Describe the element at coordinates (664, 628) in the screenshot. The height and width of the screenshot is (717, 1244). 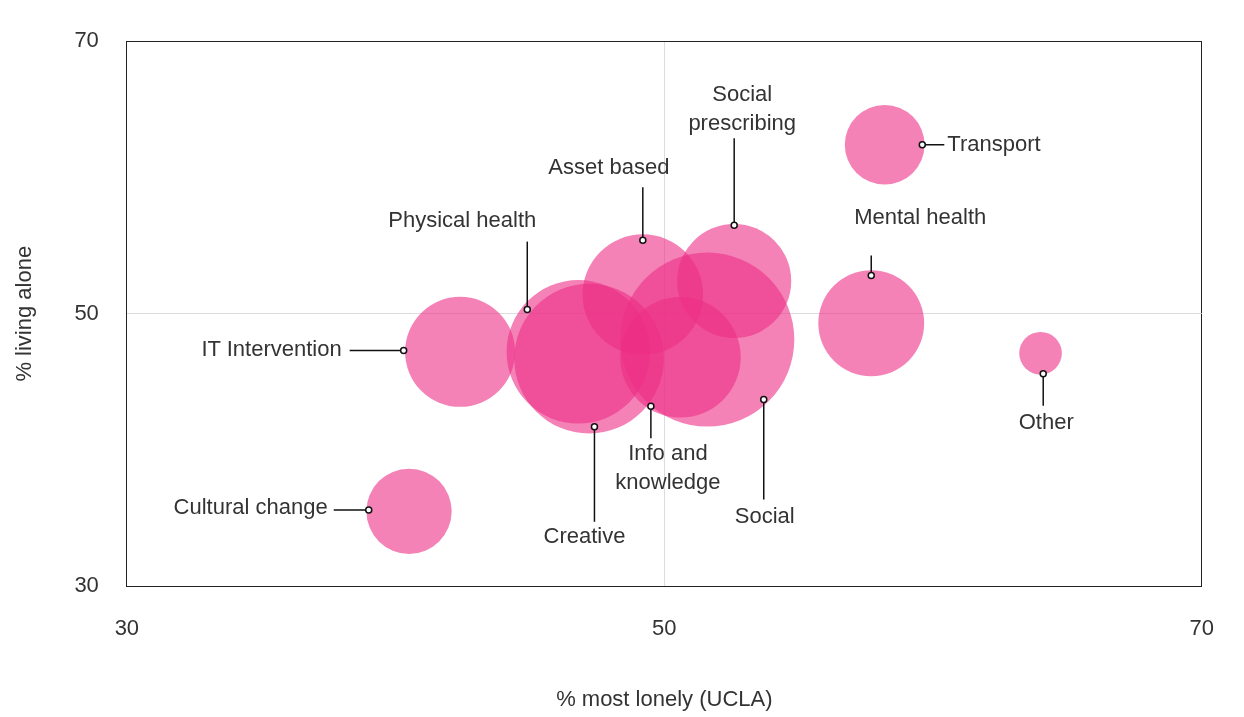
I see `x-tick-label: 50` at that location.